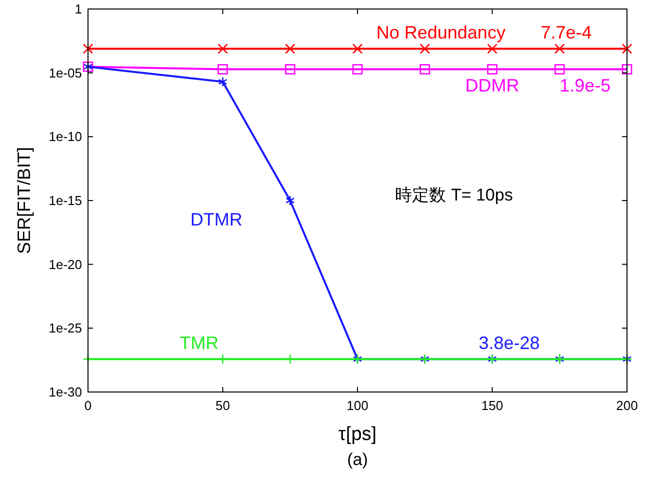  What do you see at coordinates (357, 459) in the screenshot?
I see `text: (a)` at bounding box center [357, 459].